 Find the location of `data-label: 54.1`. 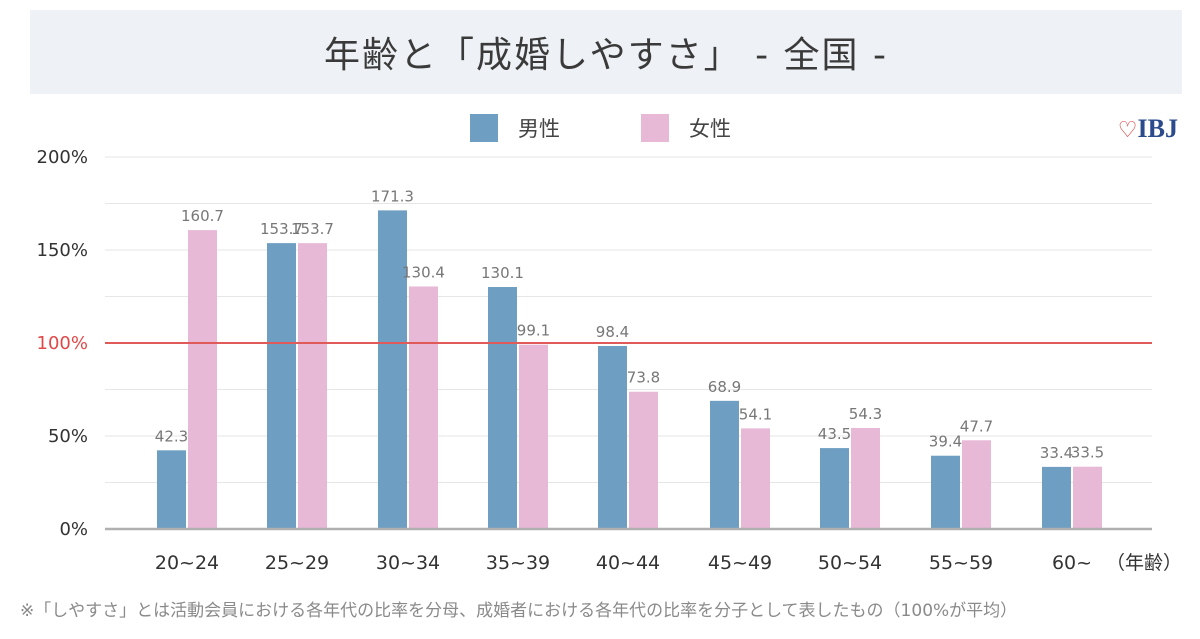

data-label: 54.1 is located at coordinates (755, 414).